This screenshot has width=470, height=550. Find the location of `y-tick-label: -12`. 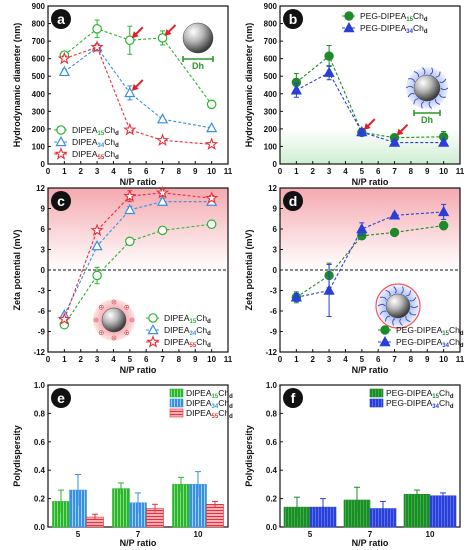

y-tick-label: -12 is located at coordinates (39, 352).